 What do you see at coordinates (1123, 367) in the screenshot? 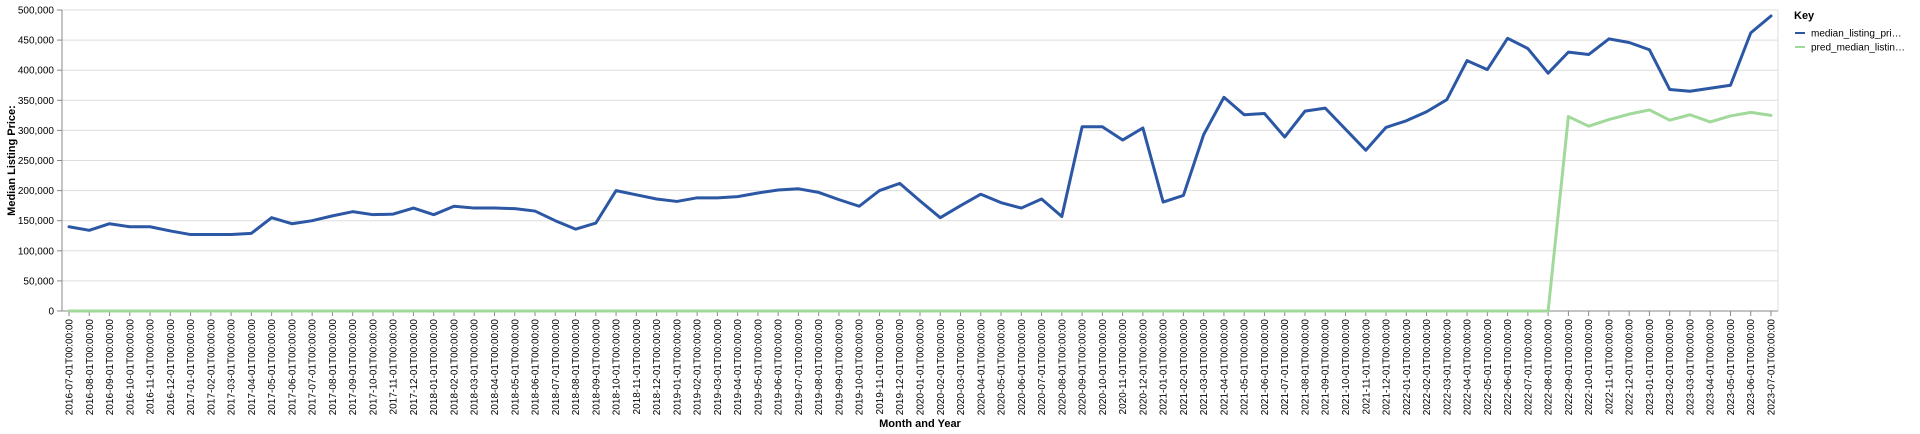
I see `x-tick-label: 2020-11-01T00:00:00` at bounding box center [1123, 367].